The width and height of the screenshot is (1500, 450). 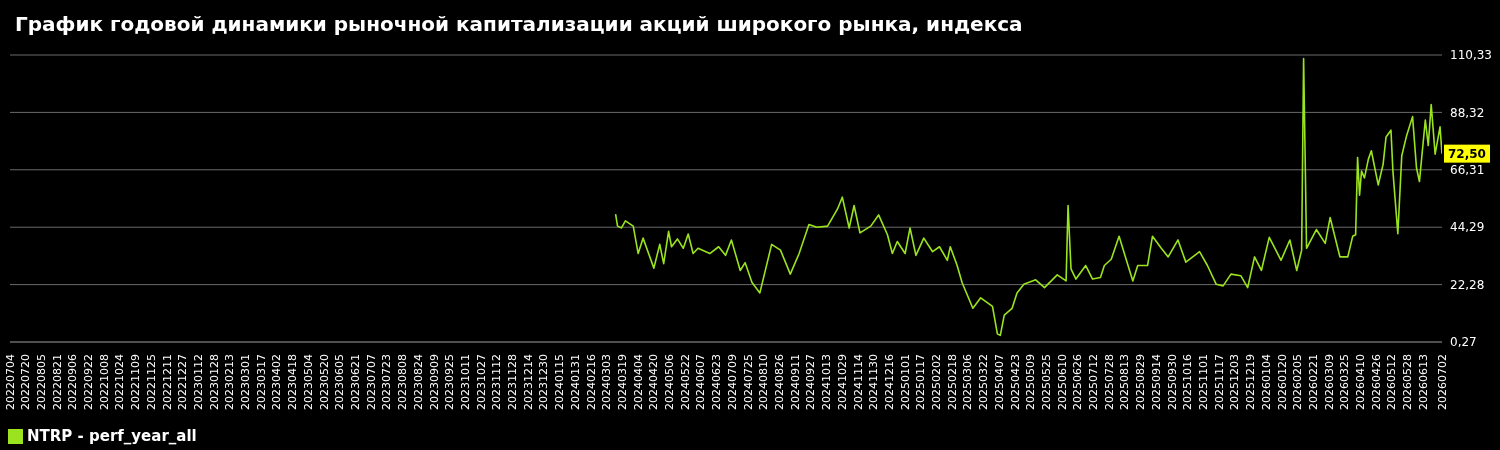 I want to click on x-tick-label: 20260613, so click(x=1423, y=382).